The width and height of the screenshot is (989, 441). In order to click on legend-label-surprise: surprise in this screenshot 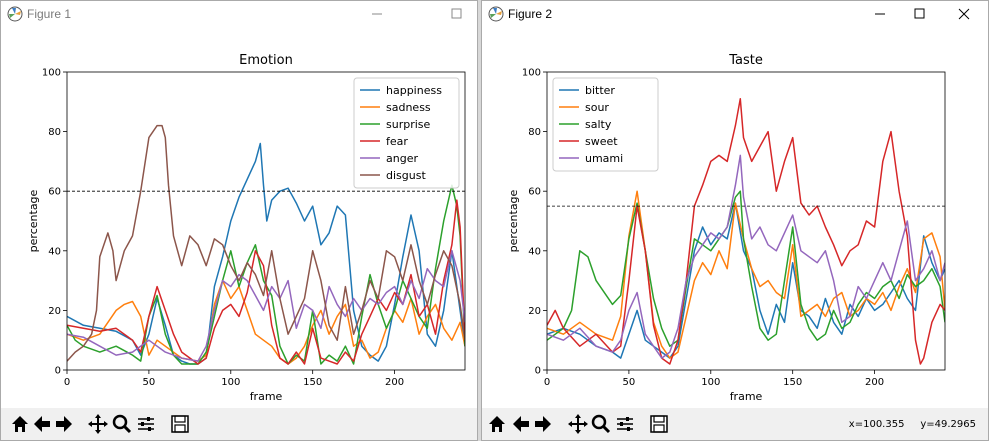, I will do `click(408, 124)`.